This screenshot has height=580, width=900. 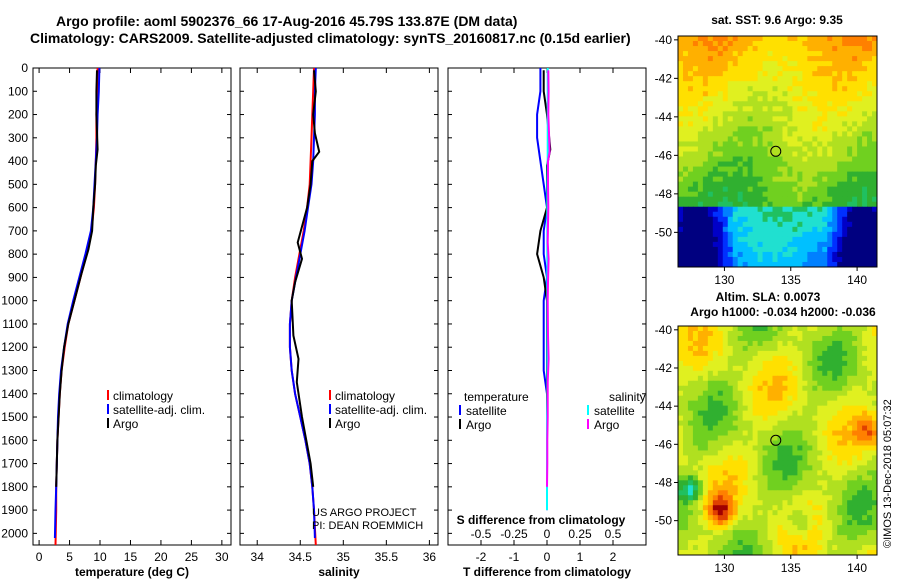 I want to click on depth-tick-label: 1900, so click(x=14, y=510).